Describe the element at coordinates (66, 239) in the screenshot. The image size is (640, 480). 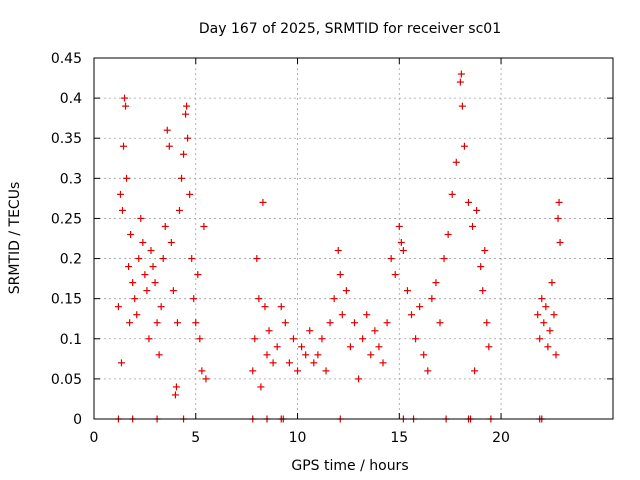
I see `y-tick-labels: 0 0.05 0.1 0.15 0.2 0.25 0.3 0.35 0.4 0.45` at that location.